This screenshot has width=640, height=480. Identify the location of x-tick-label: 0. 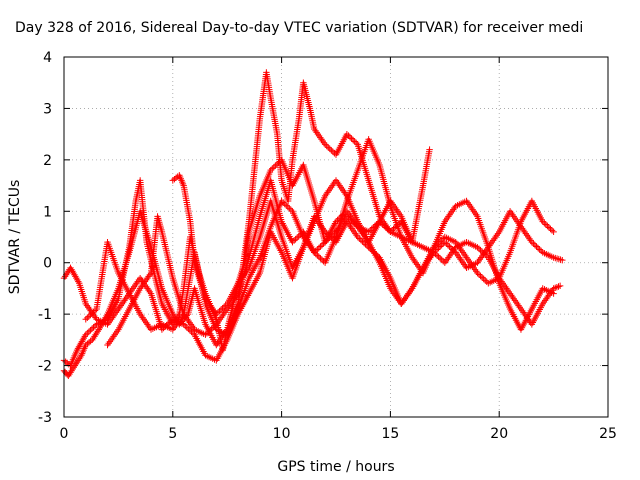
(64, 434).